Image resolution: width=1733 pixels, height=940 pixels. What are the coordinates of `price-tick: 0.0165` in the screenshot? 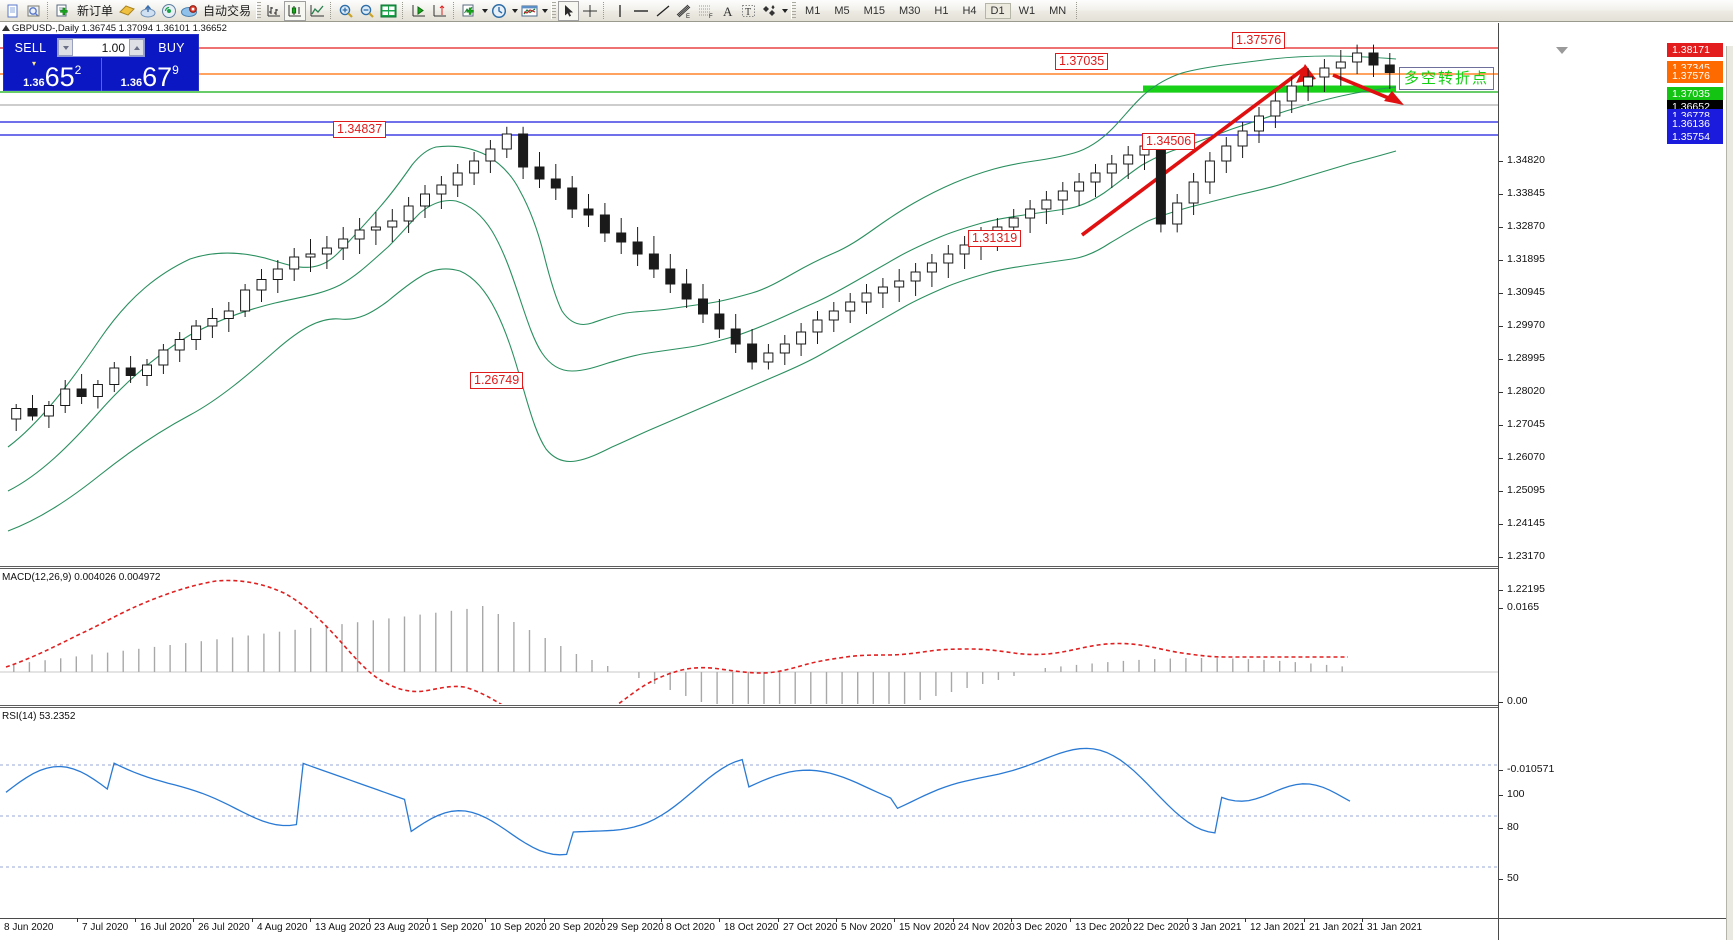 It's located at (1519, 607).